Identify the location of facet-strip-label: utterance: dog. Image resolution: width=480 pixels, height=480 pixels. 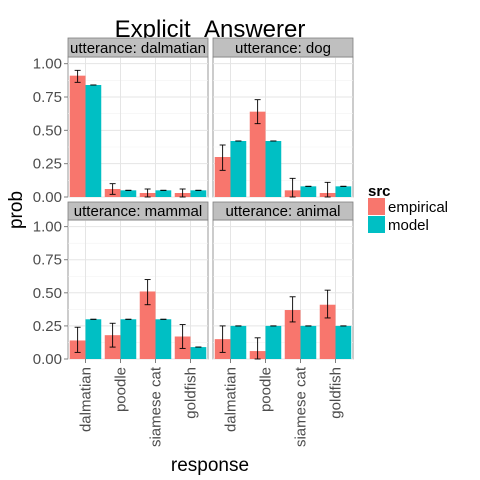
(283, 48).